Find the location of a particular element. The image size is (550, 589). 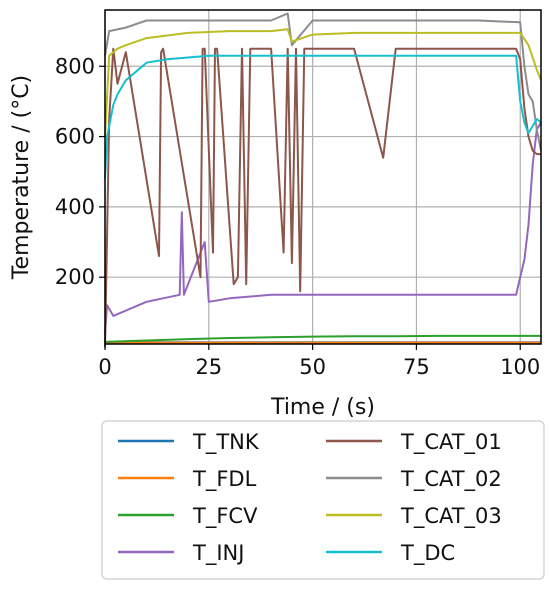

y-axis-label: Temperature / (°C) is located at coordinates (21, 177).